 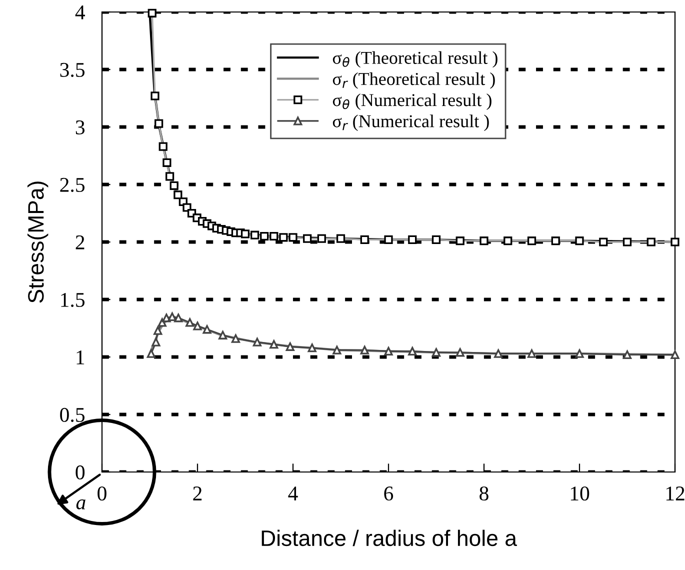 What do you see at coordinates (80, 242) in the screenshot?
I see `y-tick-label: 2` at bounding box center [80, 242].